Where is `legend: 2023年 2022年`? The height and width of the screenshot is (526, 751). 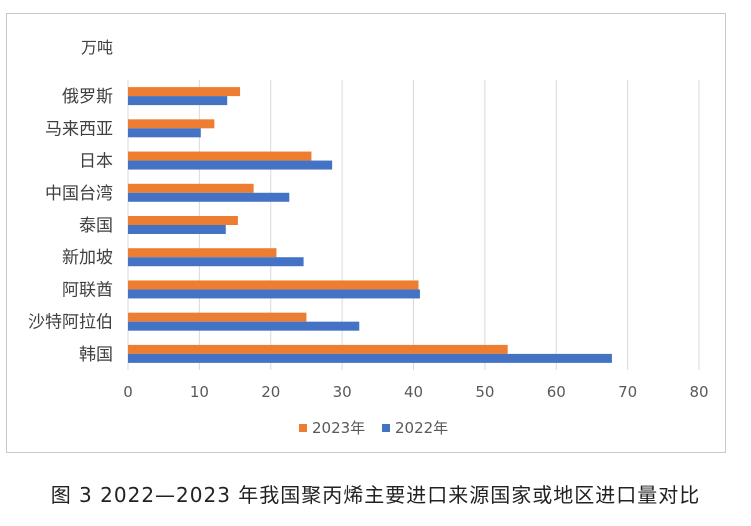 legend: 2023年 2022年 is located at coordinates (373, 428).